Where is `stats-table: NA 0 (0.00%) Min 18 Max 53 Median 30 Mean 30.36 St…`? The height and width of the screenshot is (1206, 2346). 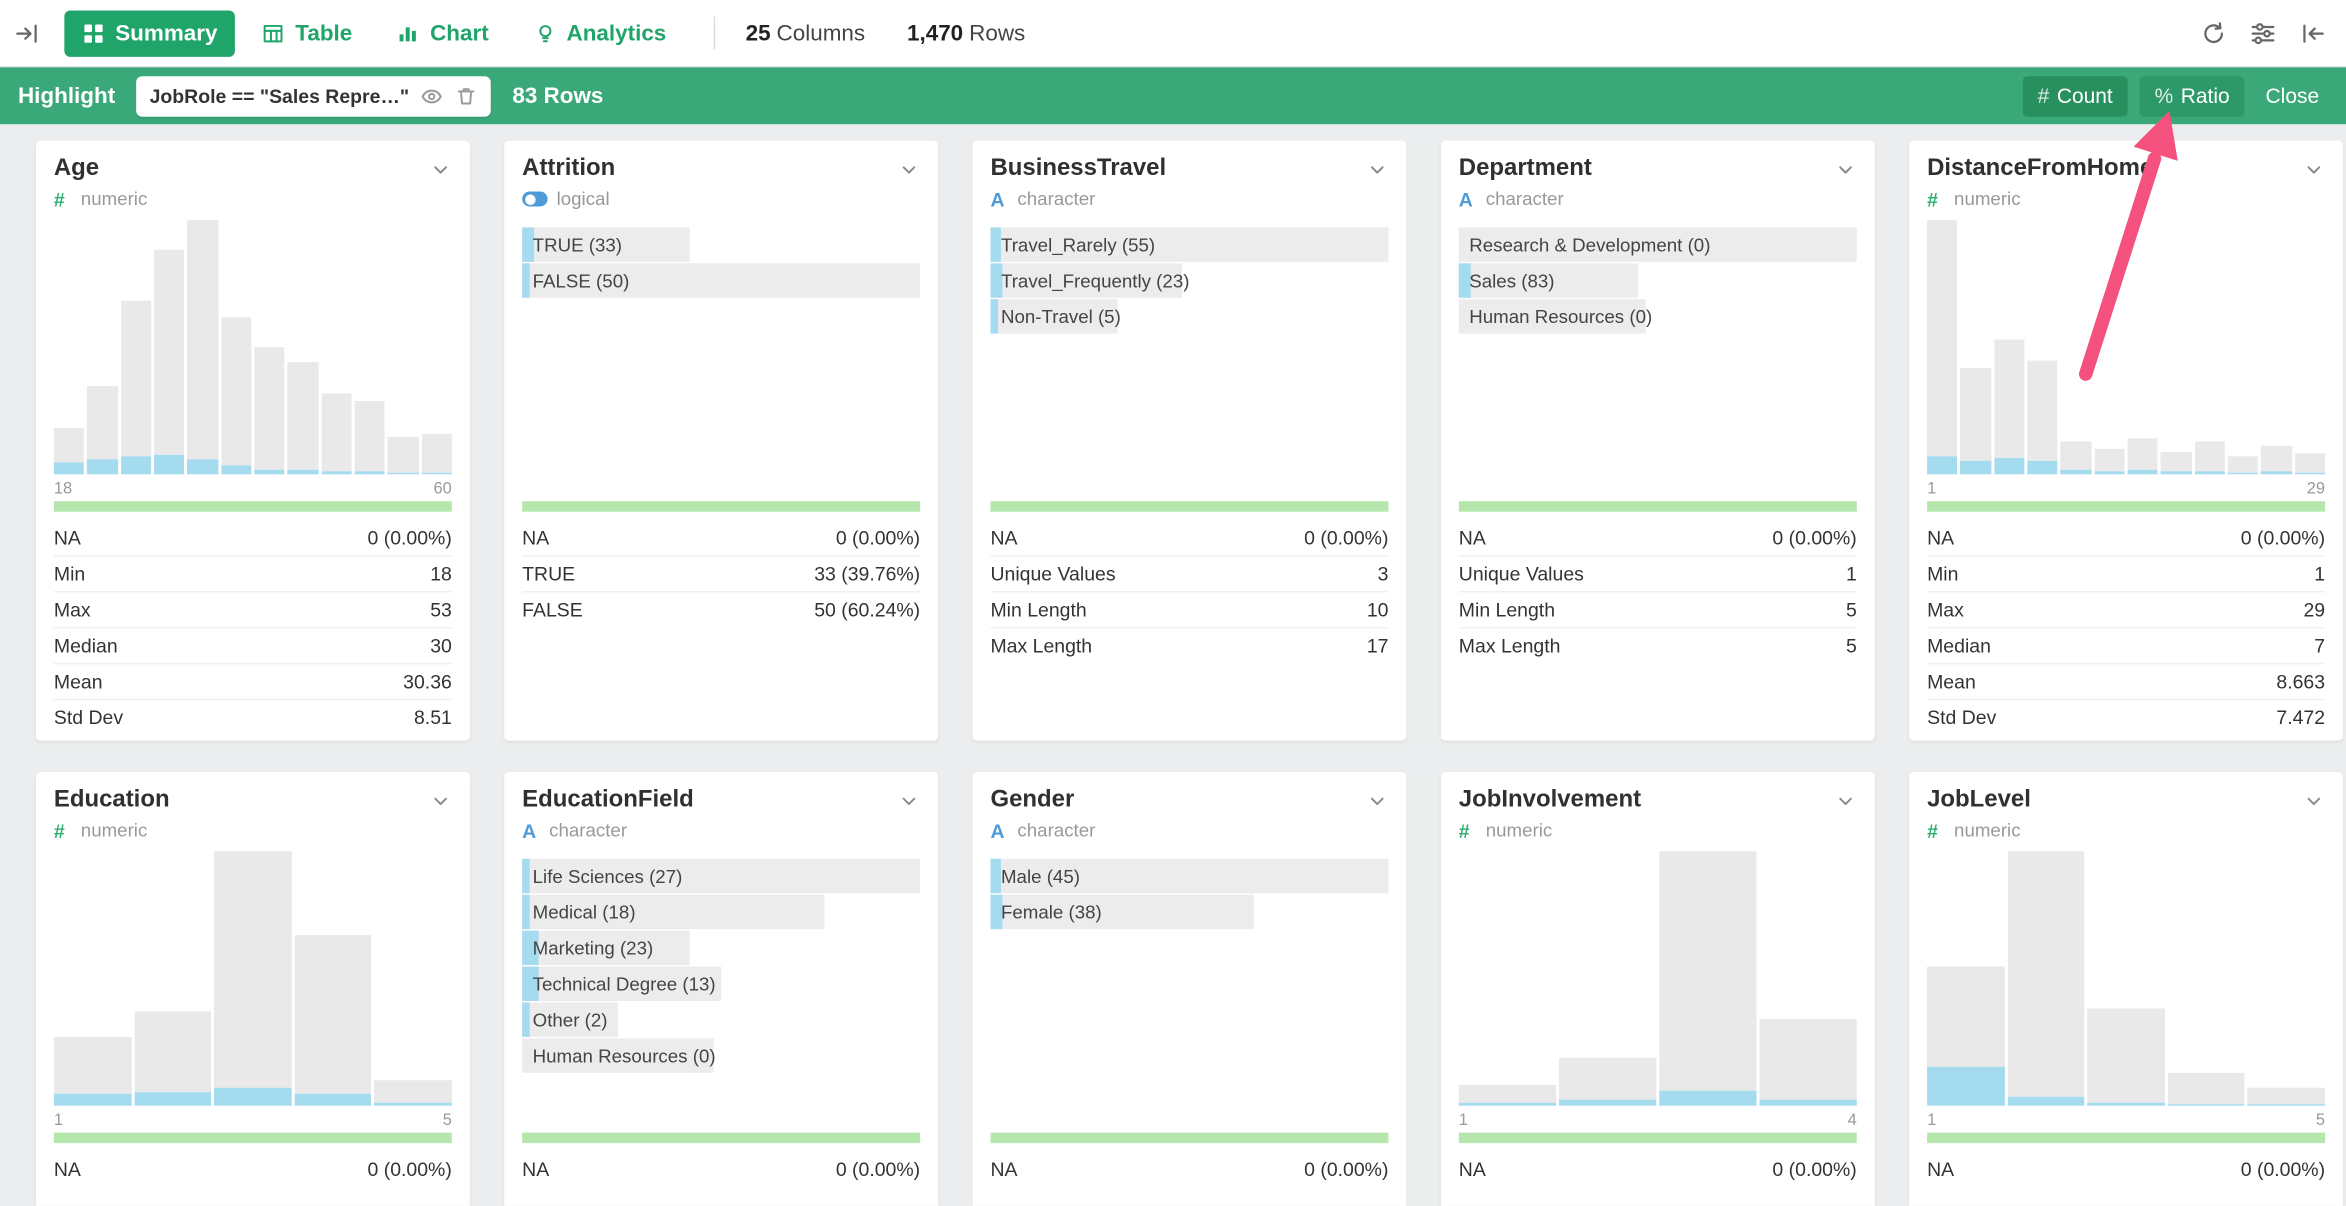
stats-table: NA 0 (0.00%) Min 18 Max 53 Median 30 Mean 30.36 St… is located at coordinates (252, 627).